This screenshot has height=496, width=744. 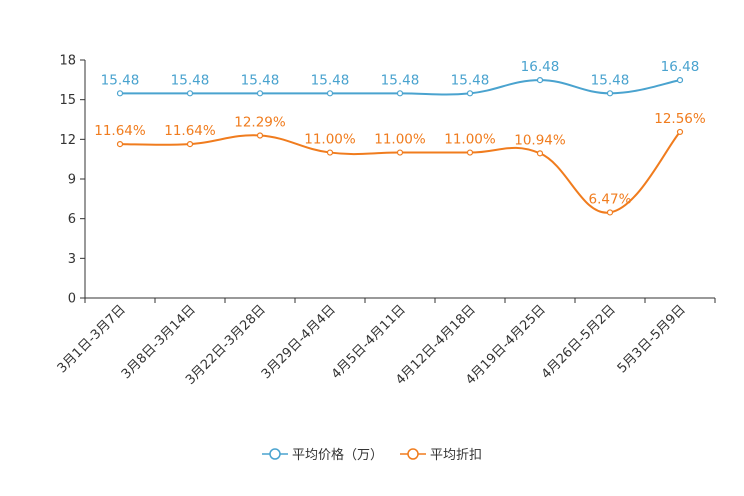 I want to click on y-tick-label: 0, so click(x=72, y=299).